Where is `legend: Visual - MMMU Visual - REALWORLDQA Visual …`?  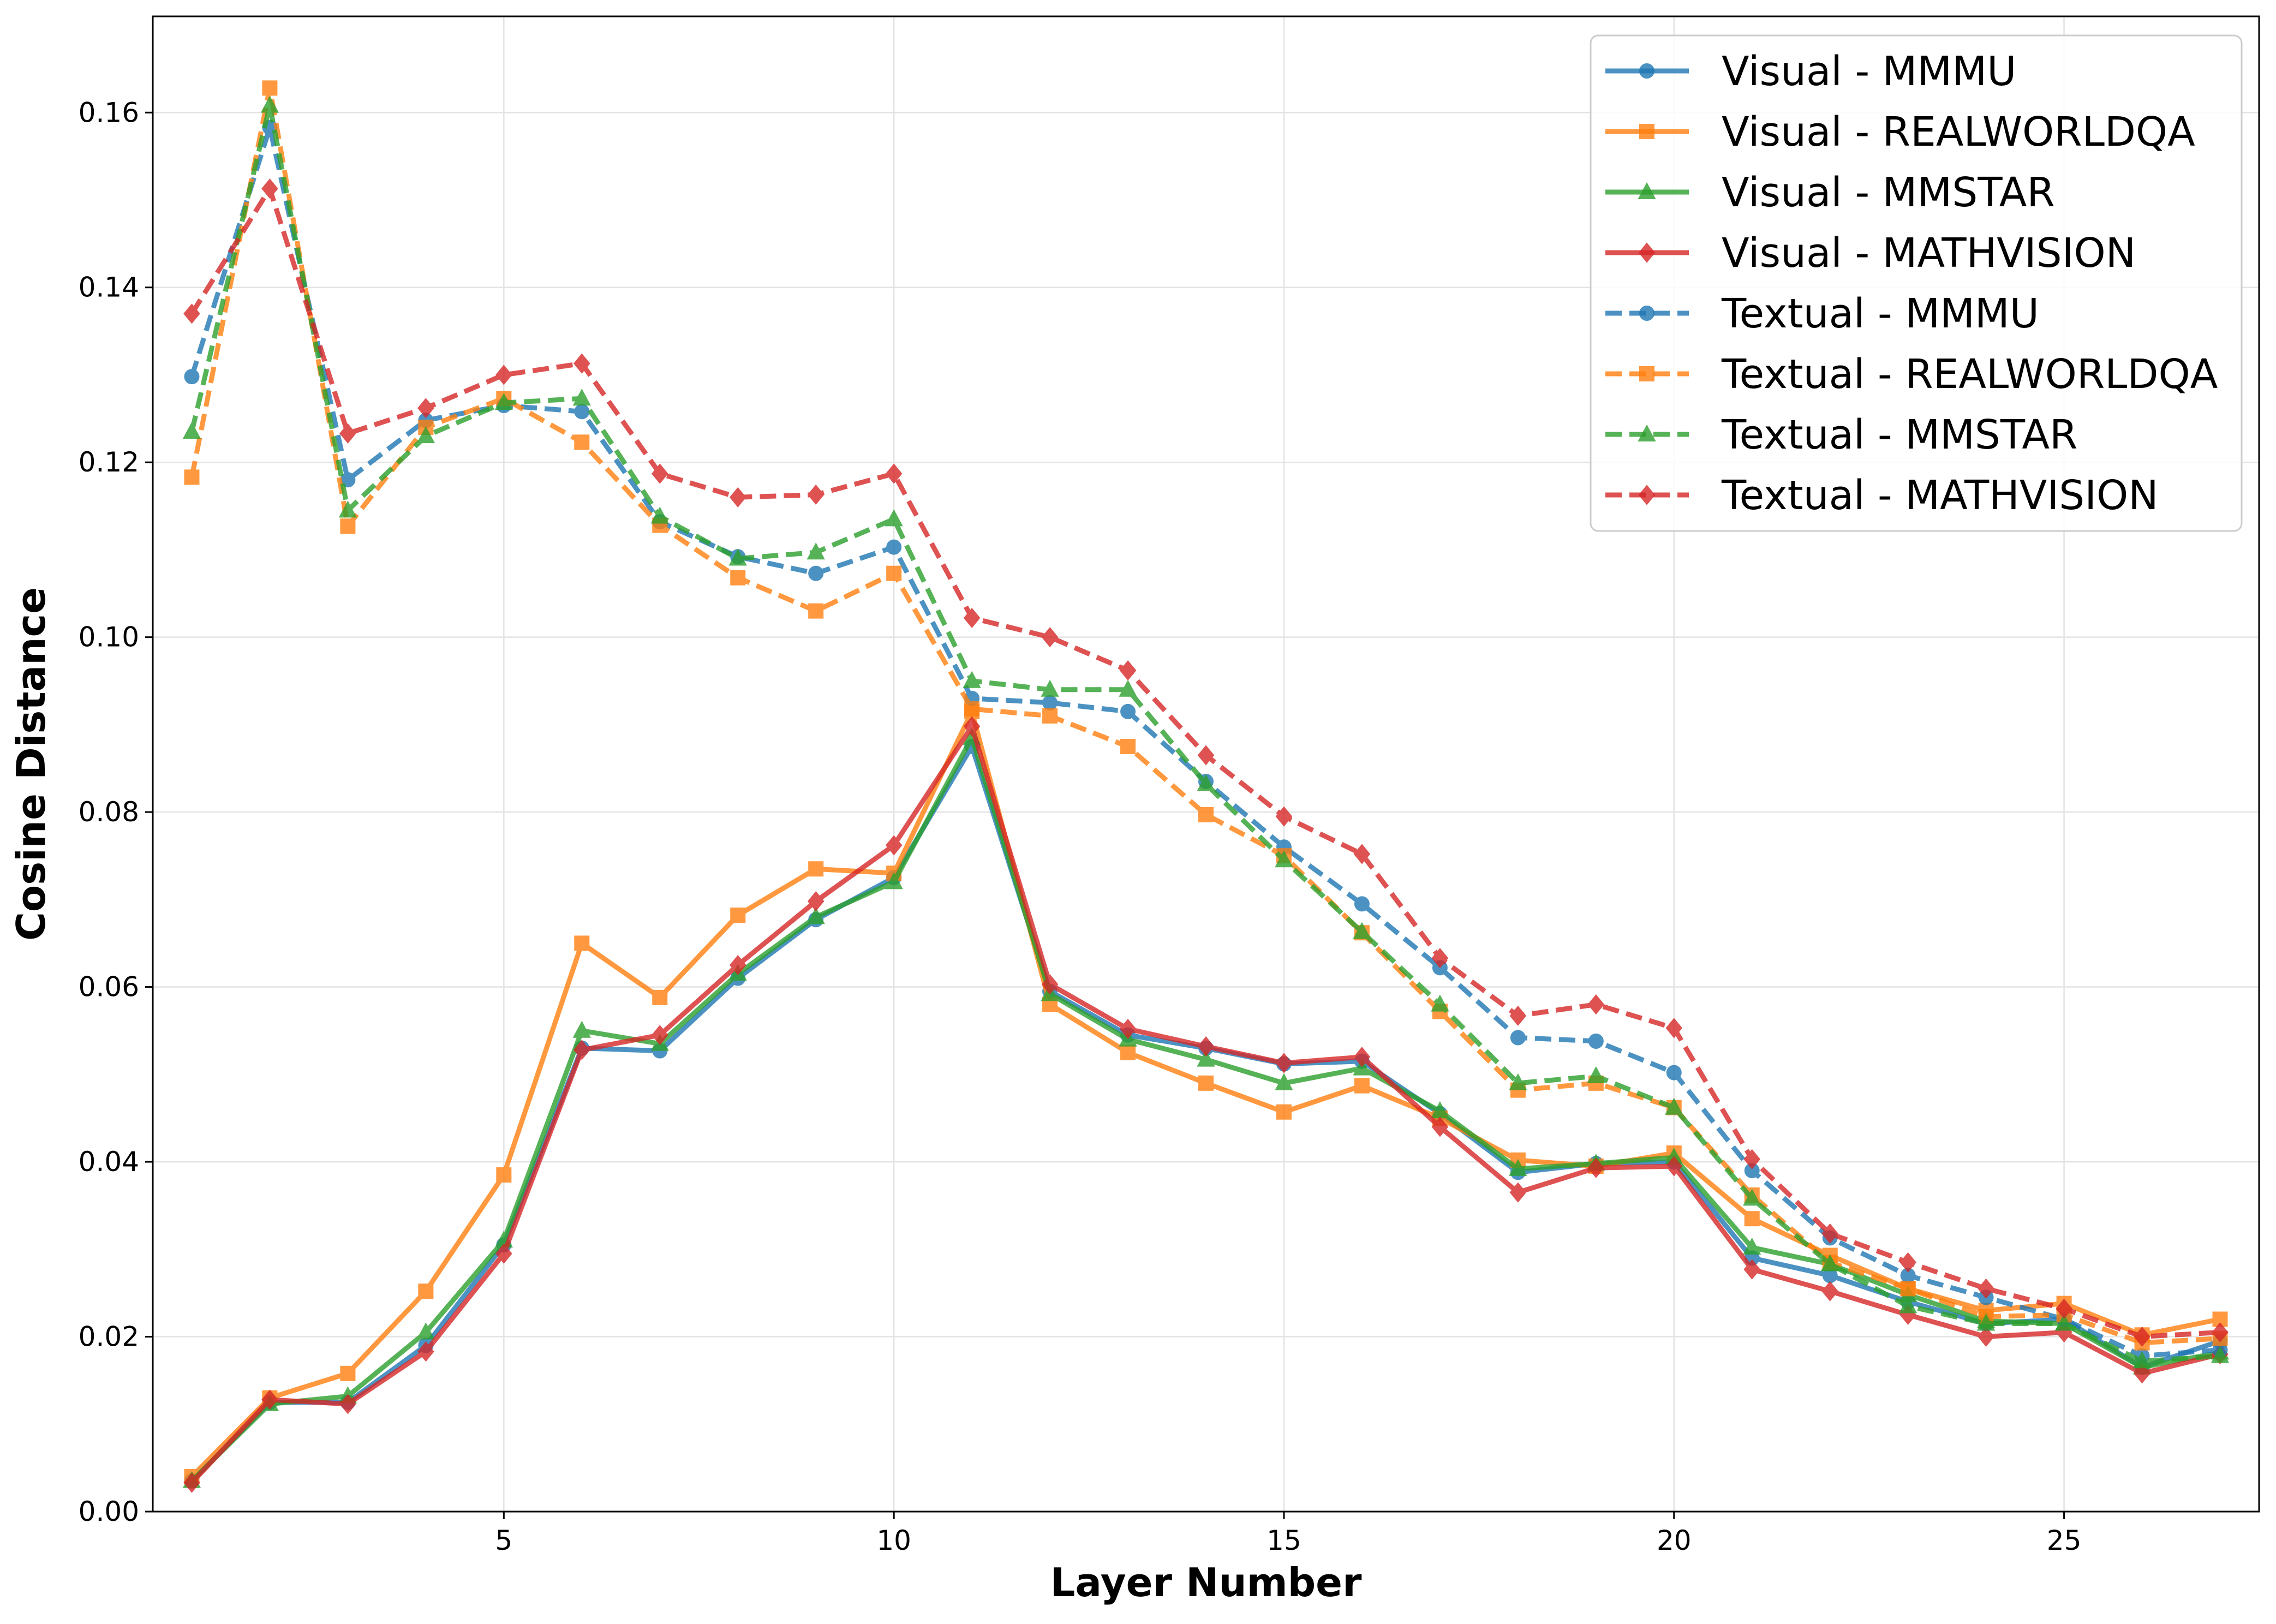 legend: Visual - MMMU Visual - REALWORLDQA Visual … is located at coordinates (1916, 283).